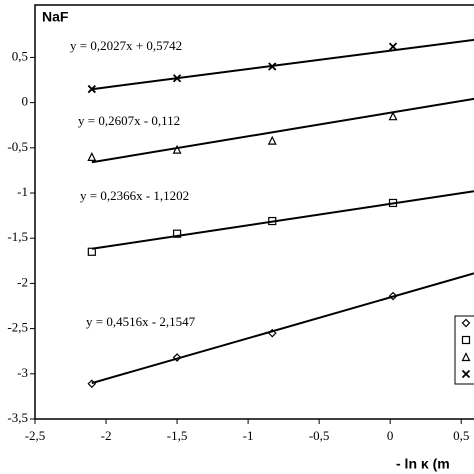  I want to click on y-tick-label: 0, so click(25, 101).